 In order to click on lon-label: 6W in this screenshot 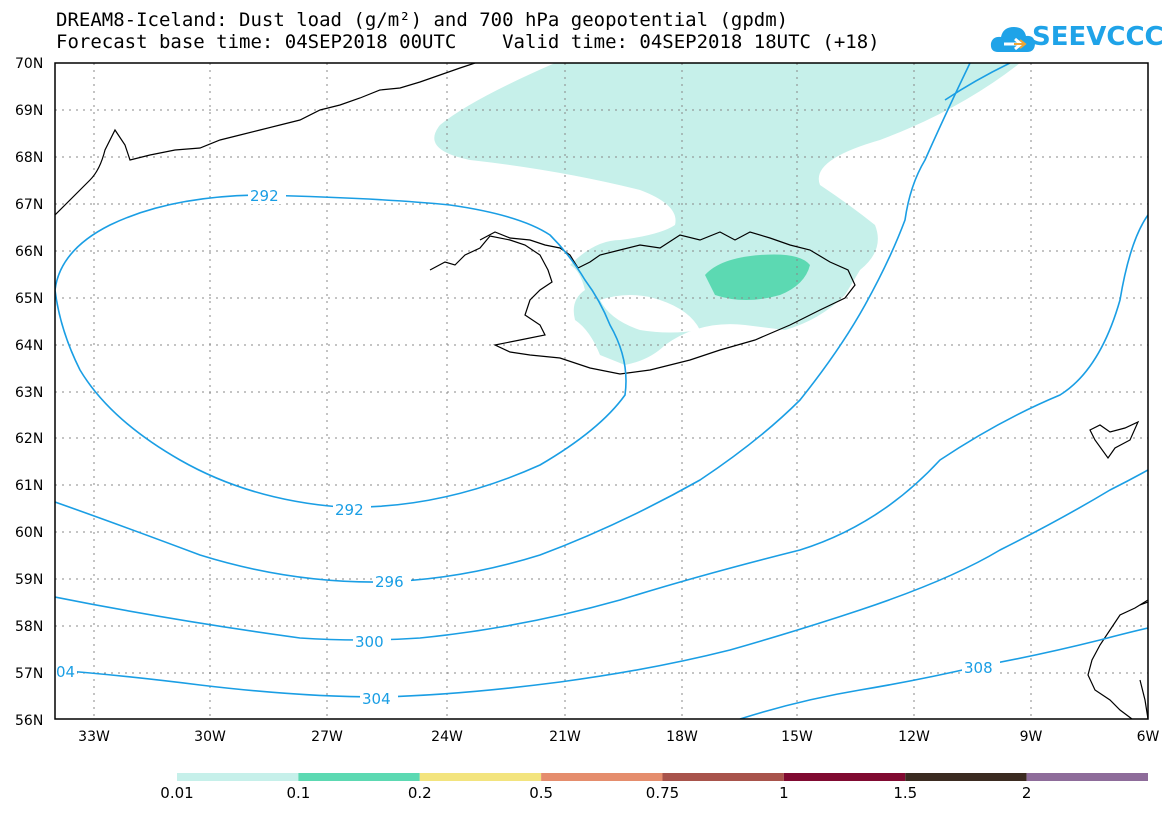, I will do `click(1148, 737)`.